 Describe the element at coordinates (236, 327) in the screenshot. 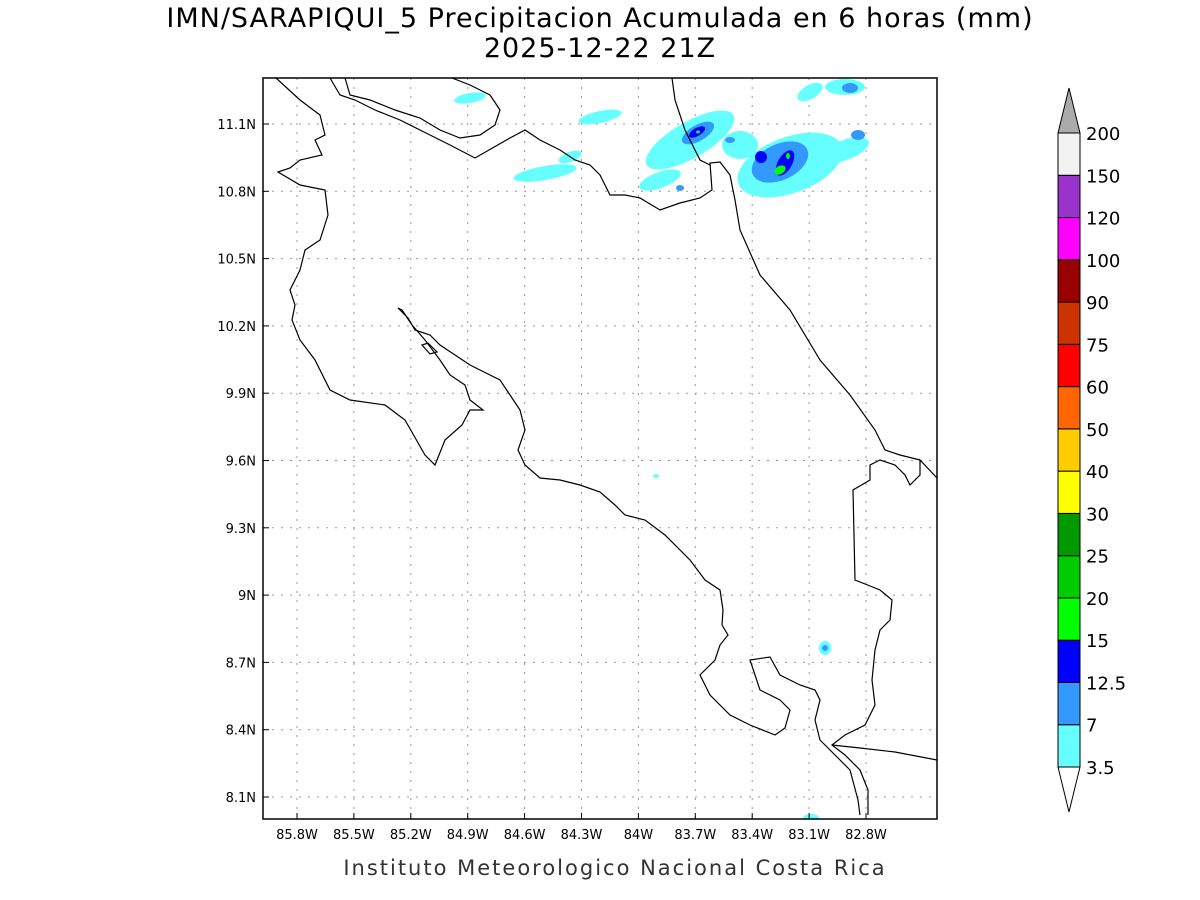

I see `lat-label: 10.2N` at that location.